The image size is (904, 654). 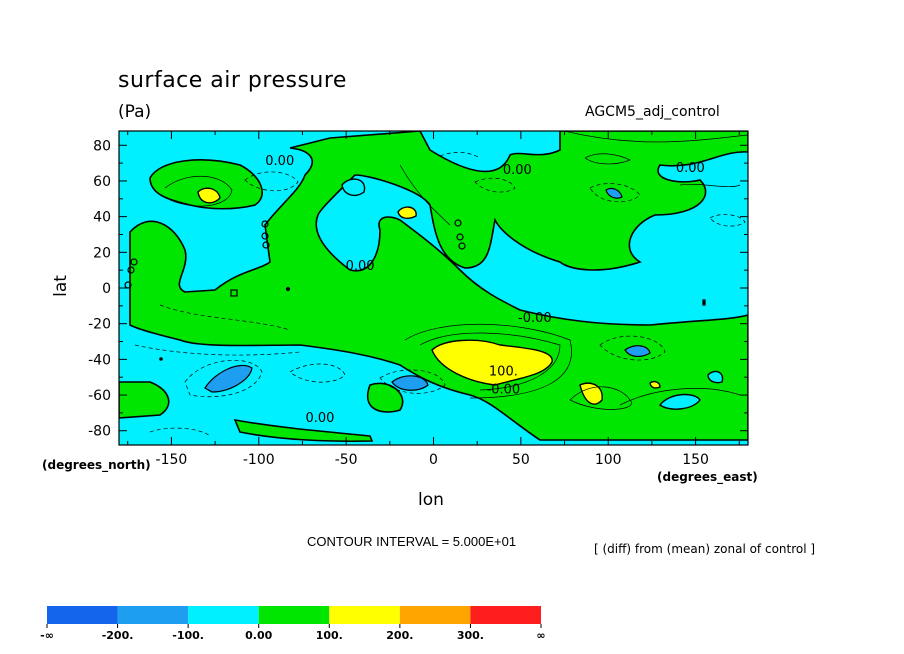 I want to click on colorbar-label: ∞, so click(x=540, y=635).